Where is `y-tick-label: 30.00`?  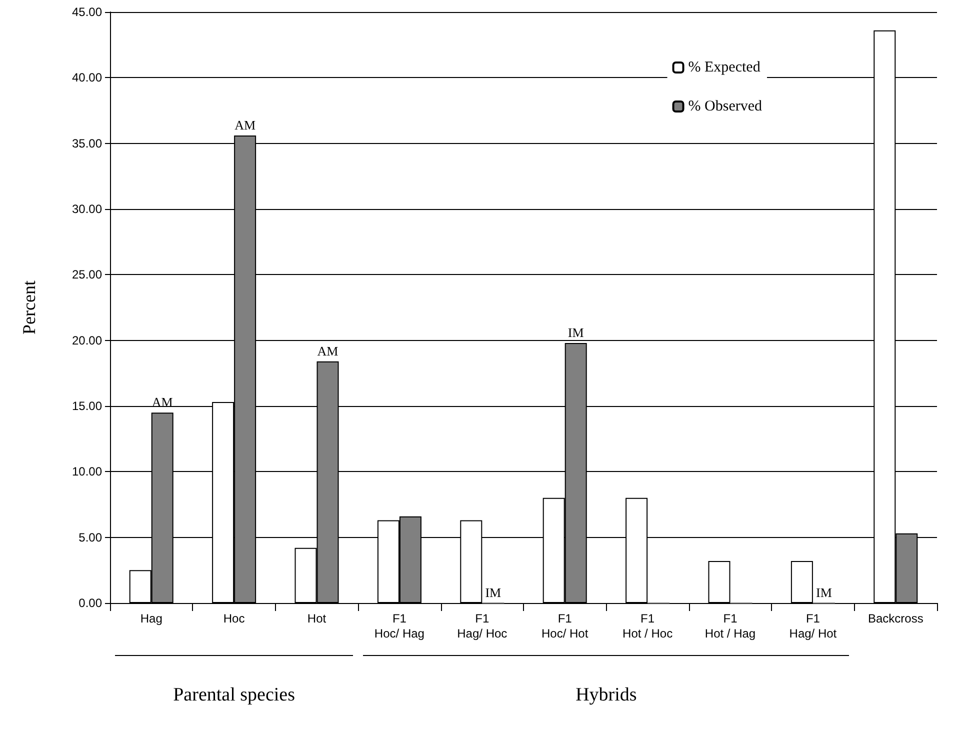
y-tick-label: 30.00 is located at coordinates (87, 209).